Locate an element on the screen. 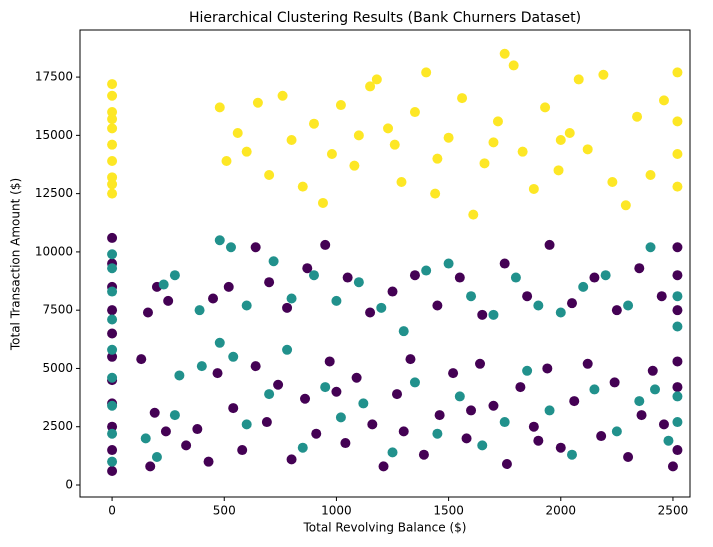  y-tick-label: 0 is located at coordinates (69, 484).